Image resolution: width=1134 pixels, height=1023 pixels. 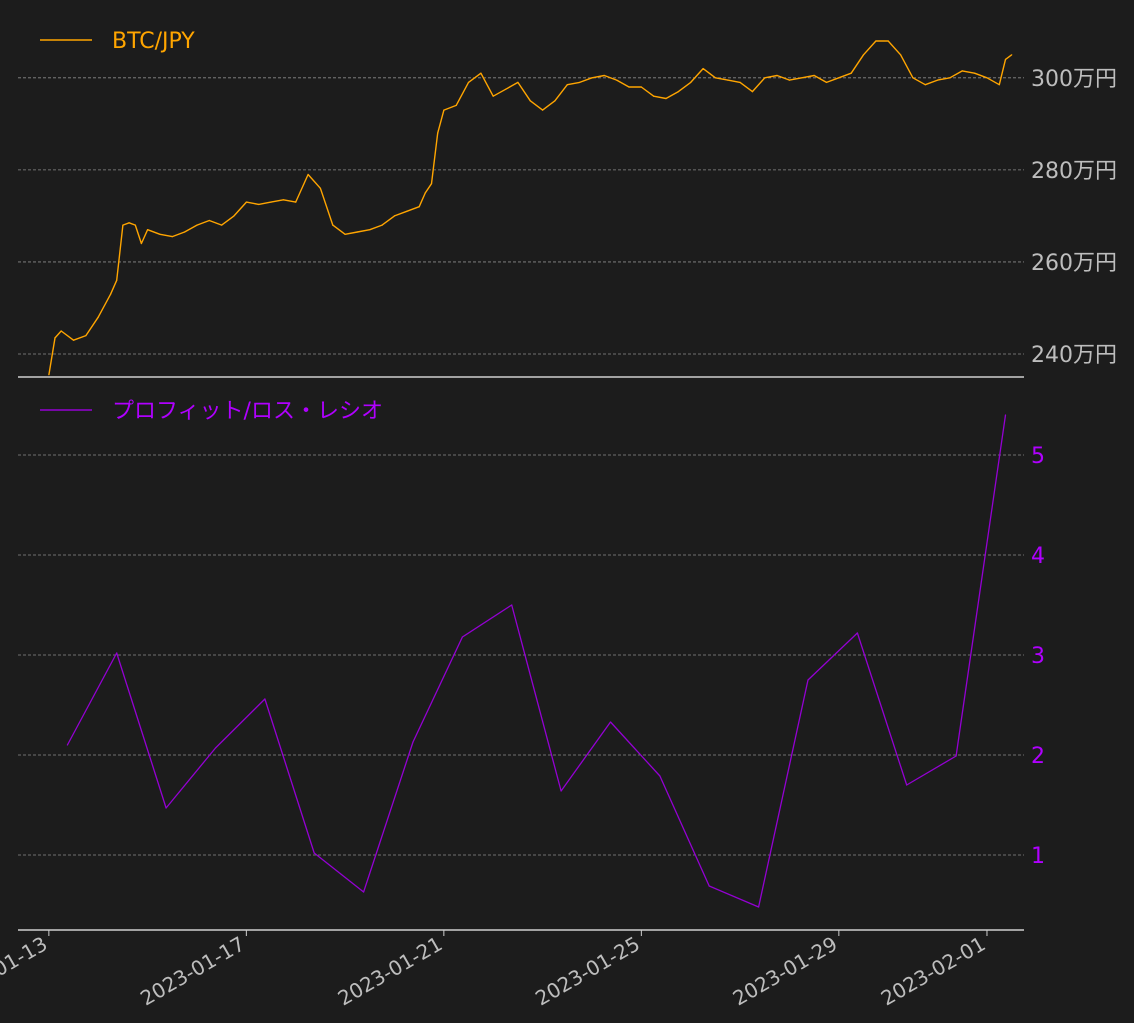 I want to click on x-tick-label: 2023-01-17, so click(x=192, y=971).